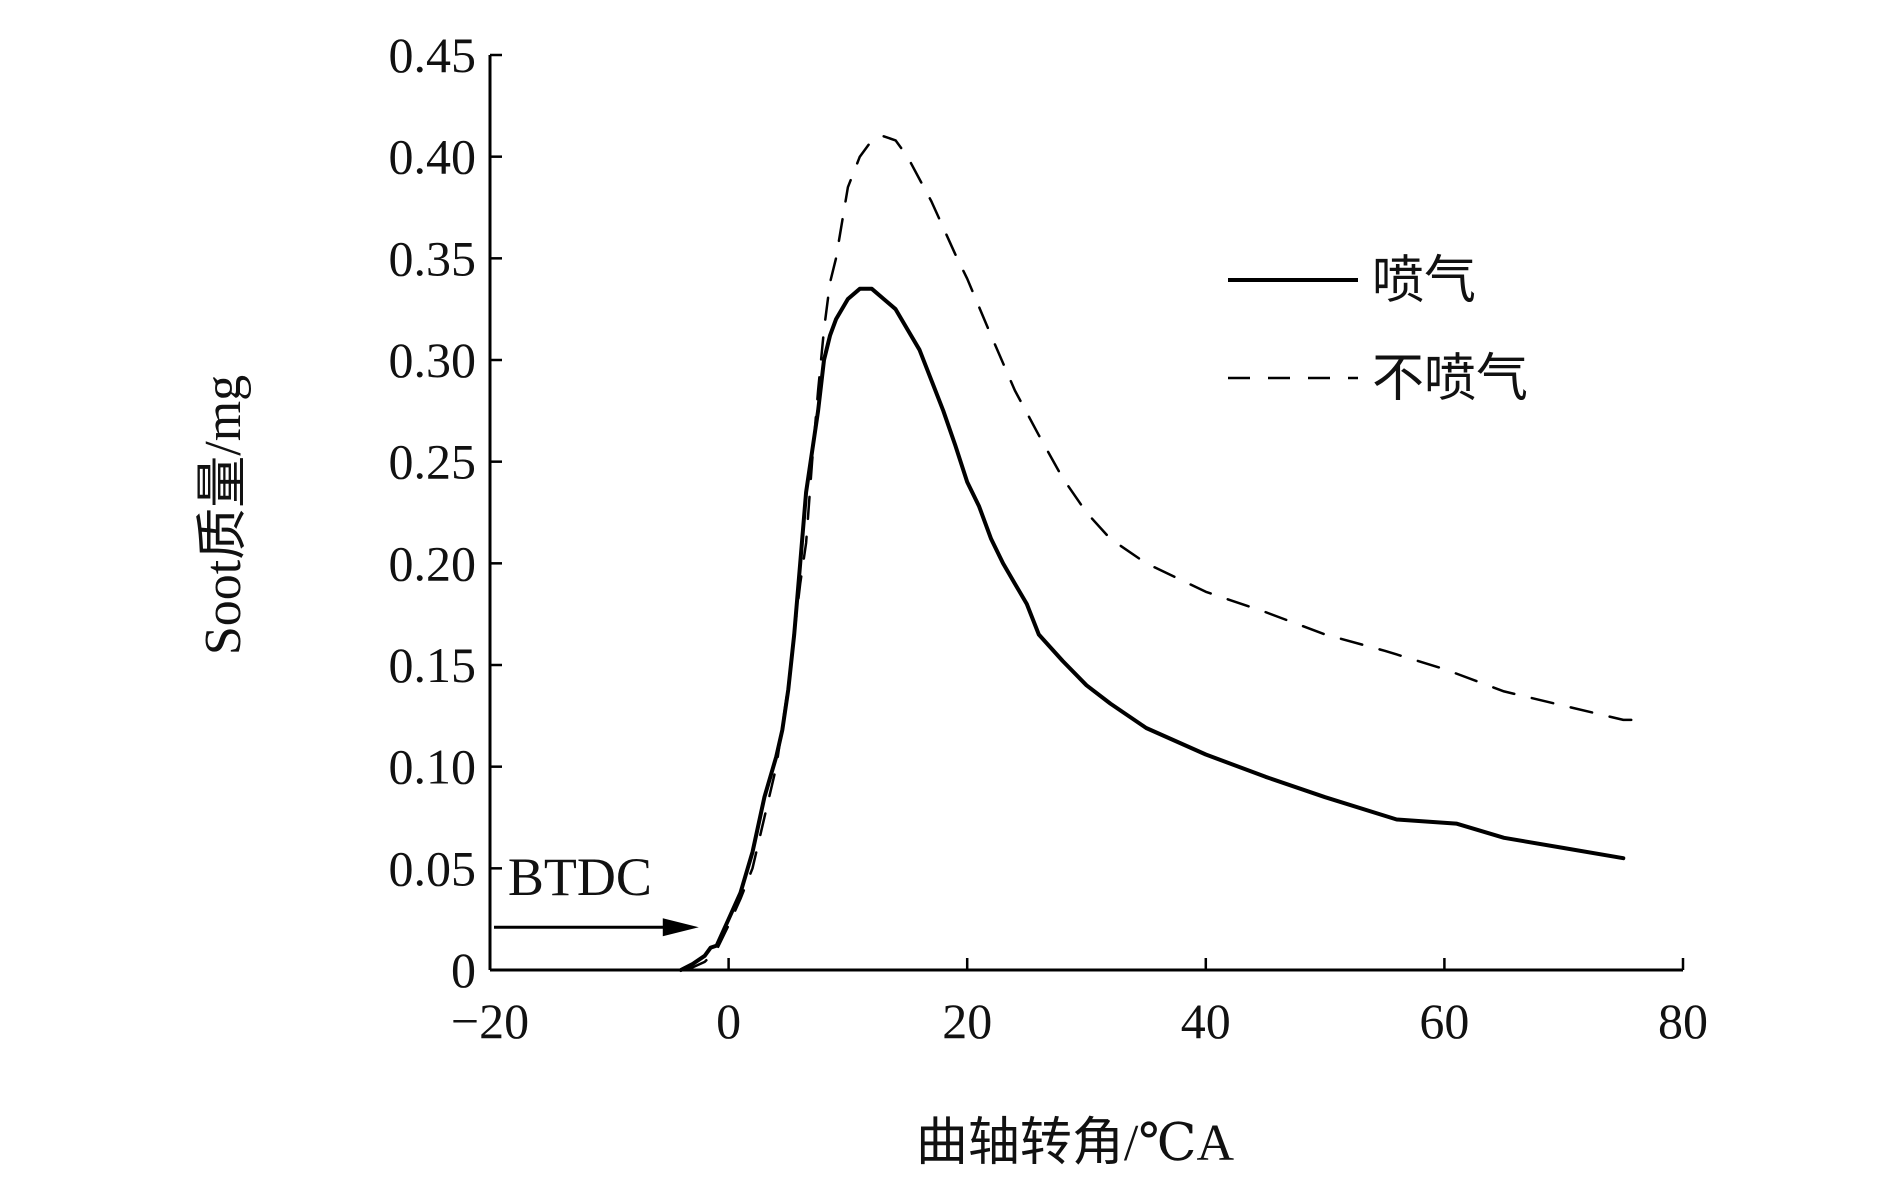  I want to click on legend-label: 不喷气, so click(1450, 379).